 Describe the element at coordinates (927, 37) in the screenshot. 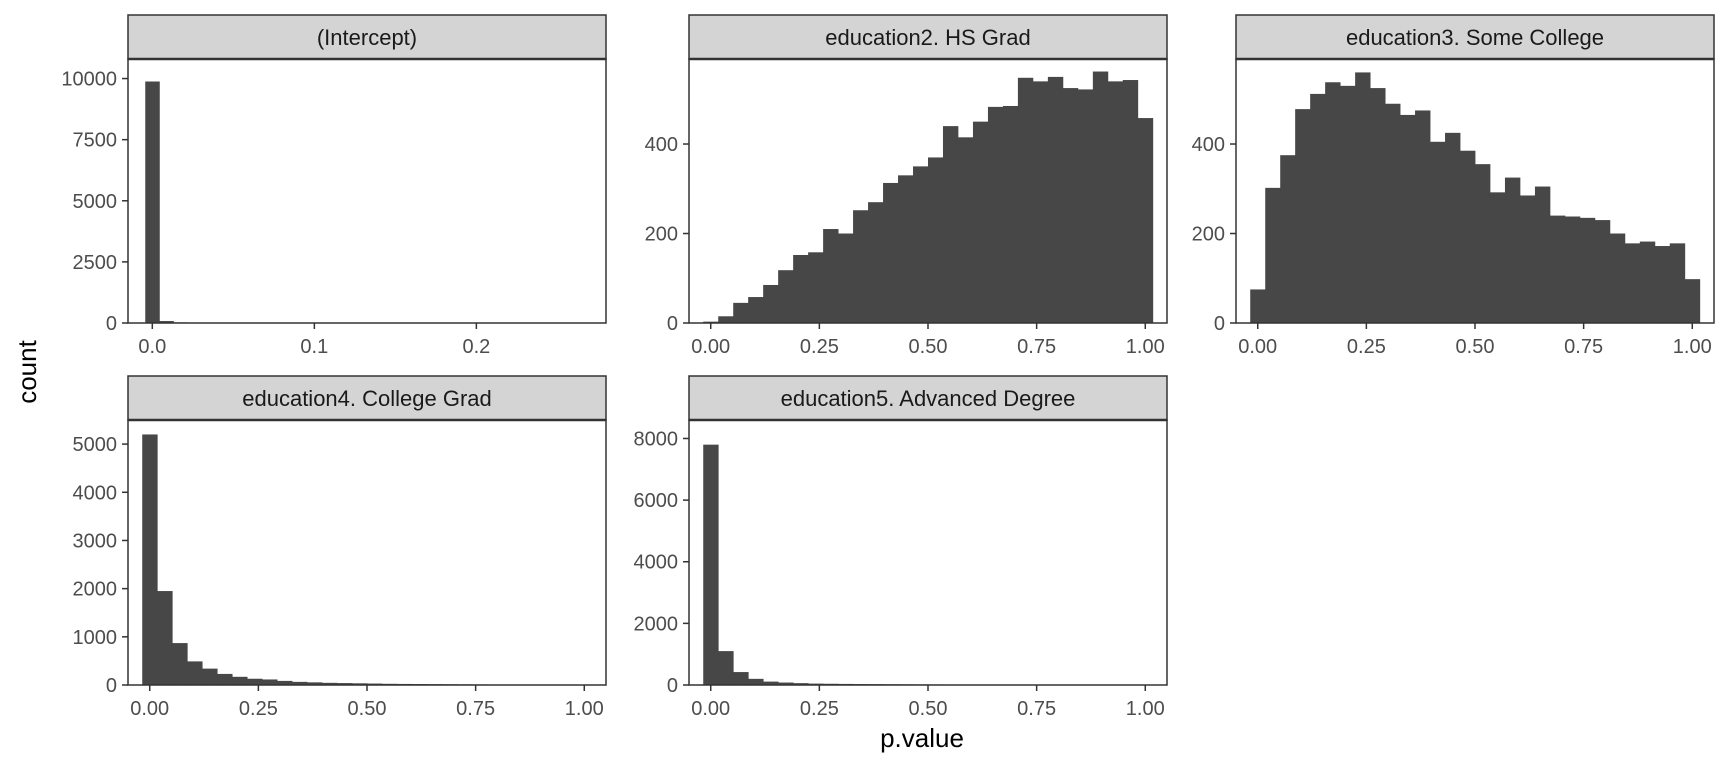

I see `facet-strip-label: education2. HS Grad` at that location.